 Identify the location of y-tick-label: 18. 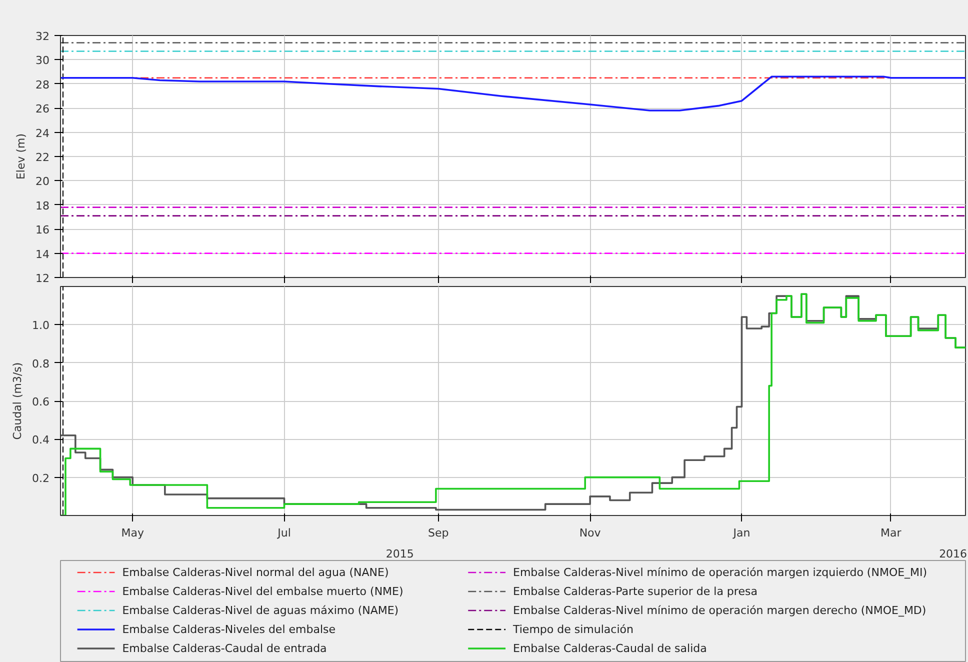
(43, 205).